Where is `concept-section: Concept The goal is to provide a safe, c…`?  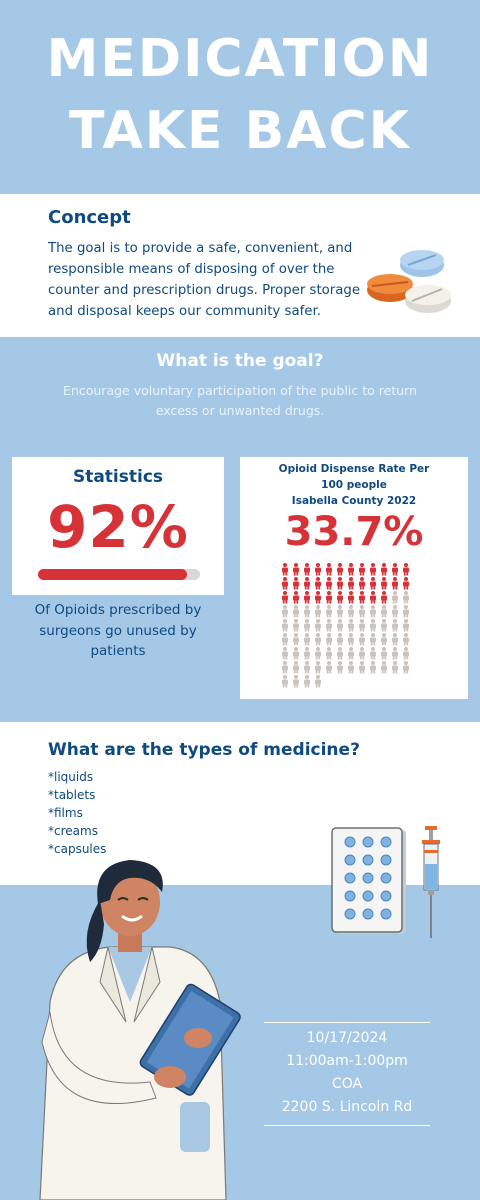 concept-section: Concept The goal is to provide a safe, c… is located at coordinates (240, 265).